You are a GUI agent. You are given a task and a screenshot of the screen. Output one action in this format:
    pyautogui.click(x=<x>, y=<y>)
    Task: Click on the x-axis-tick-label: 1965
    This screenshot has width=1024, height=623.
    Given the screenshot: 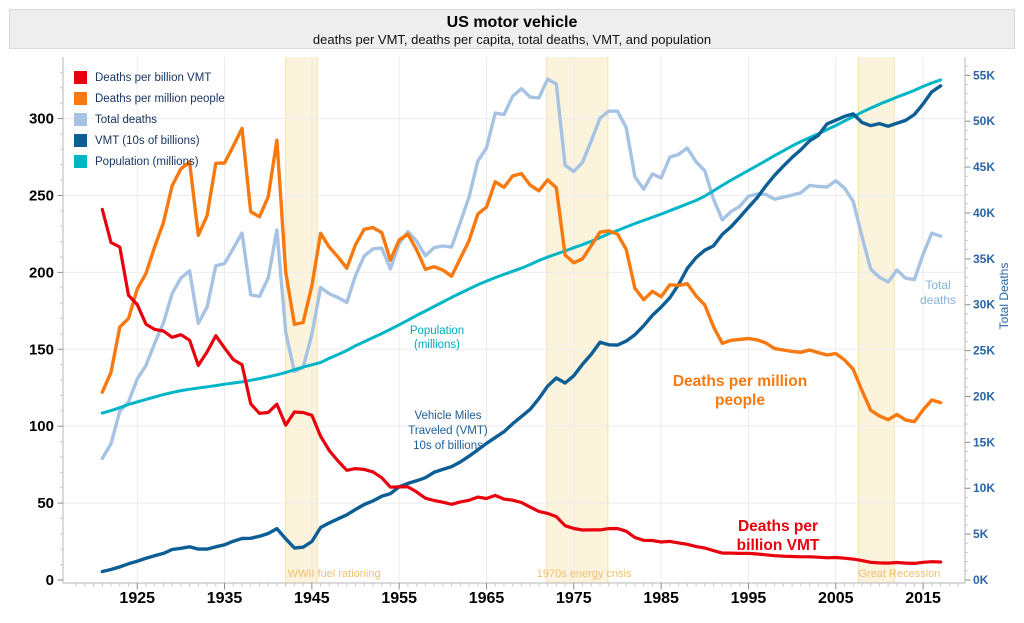 What is the action you would take?
    pyautogui.click(x=487, y=598)
    